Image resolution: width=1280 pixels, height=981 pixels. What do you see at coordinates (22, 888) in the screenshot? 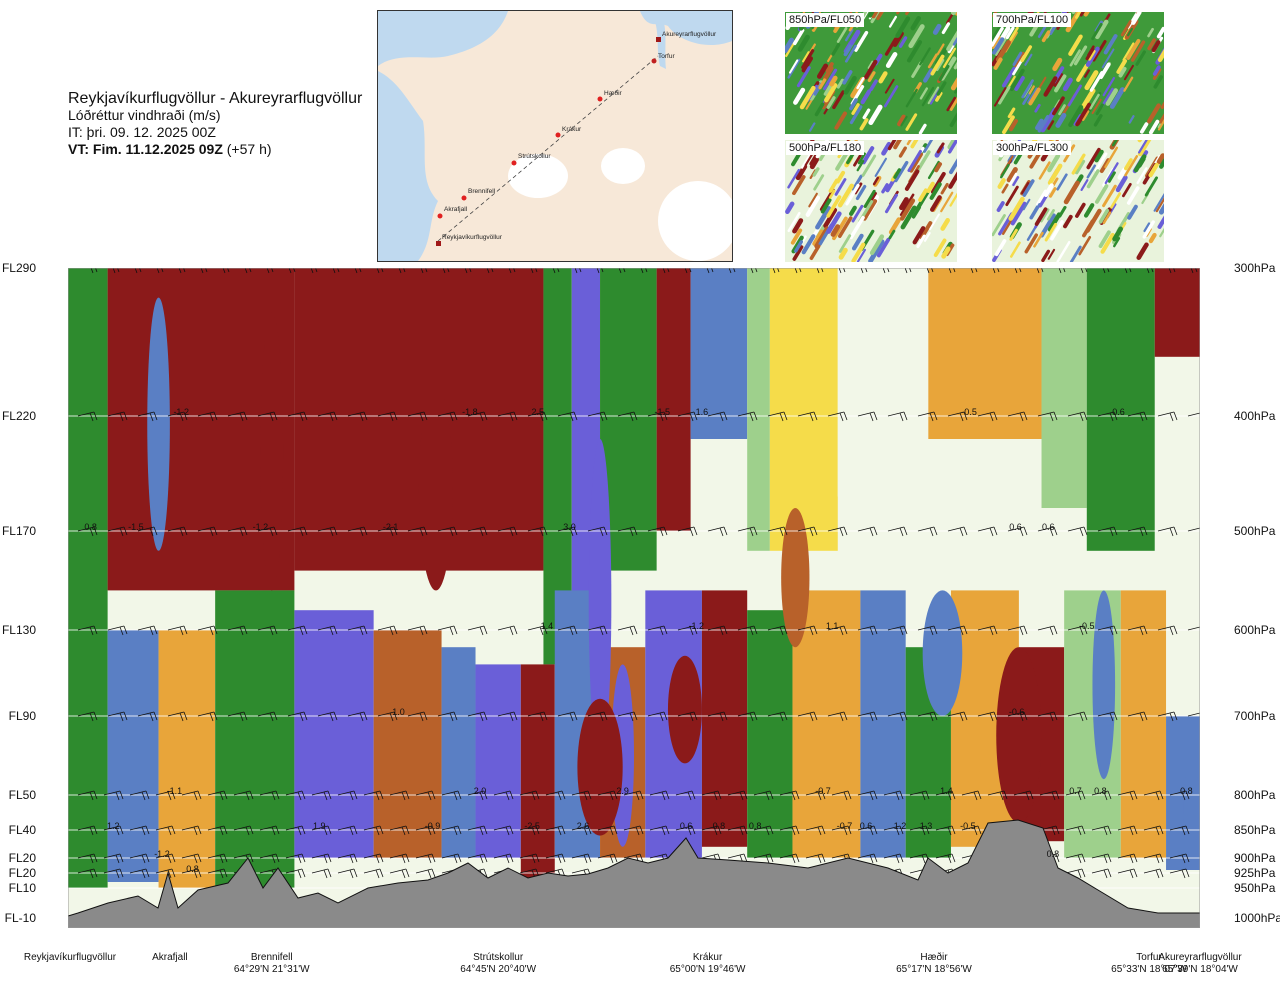
I see `fl-tick-label: FL10` at bounding box center [22, 888].